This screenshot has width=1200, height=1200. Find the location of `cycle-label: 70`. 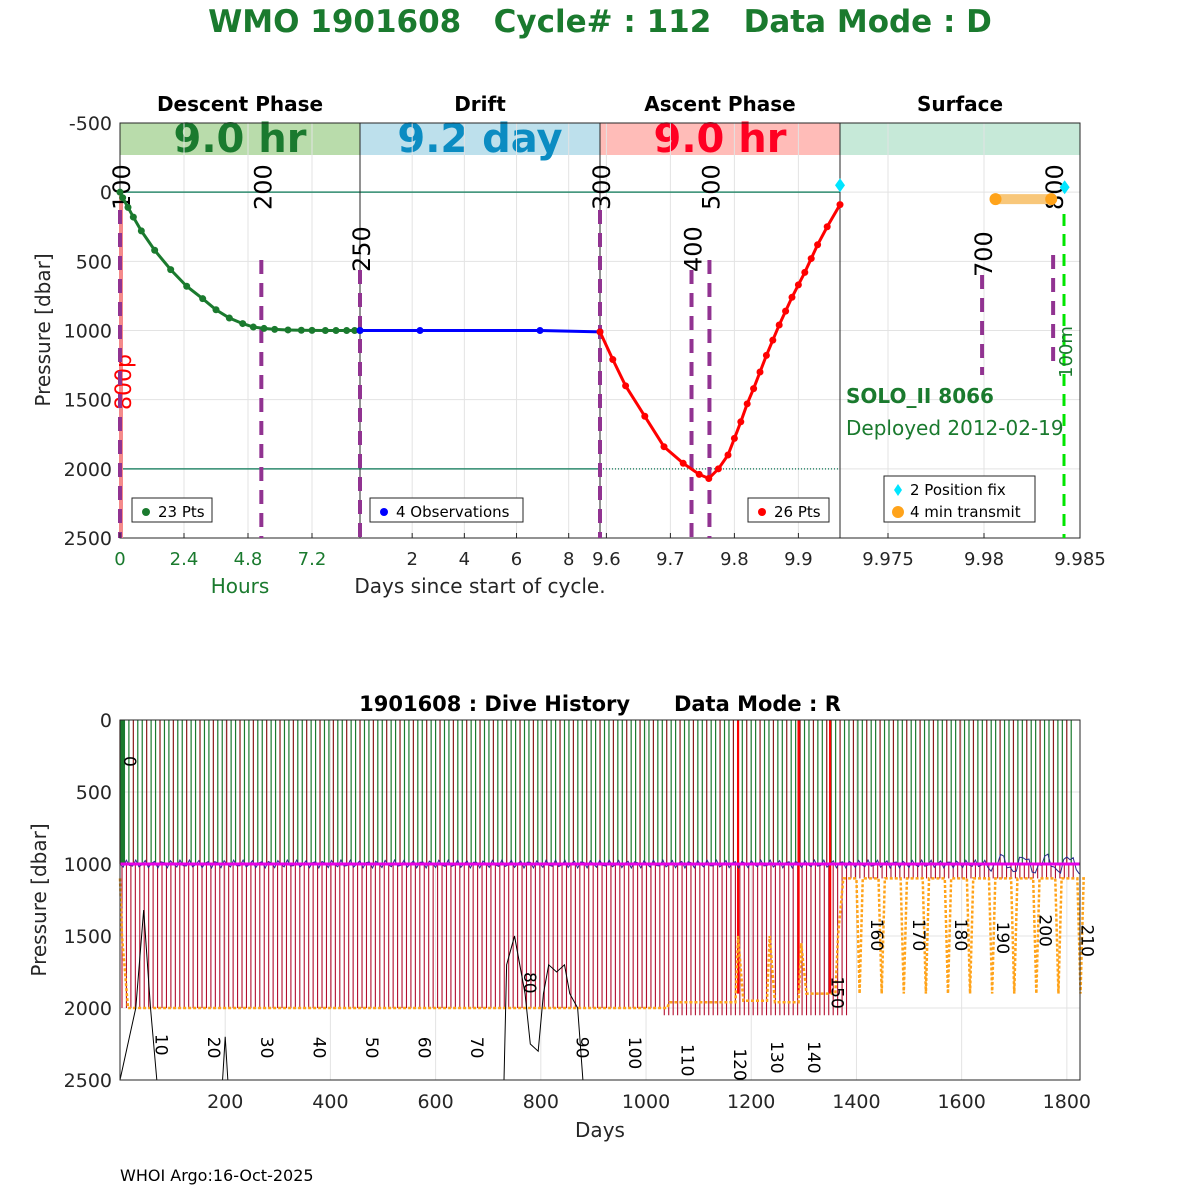

cycle-label: 70 is located at coordinates (476, 1048).